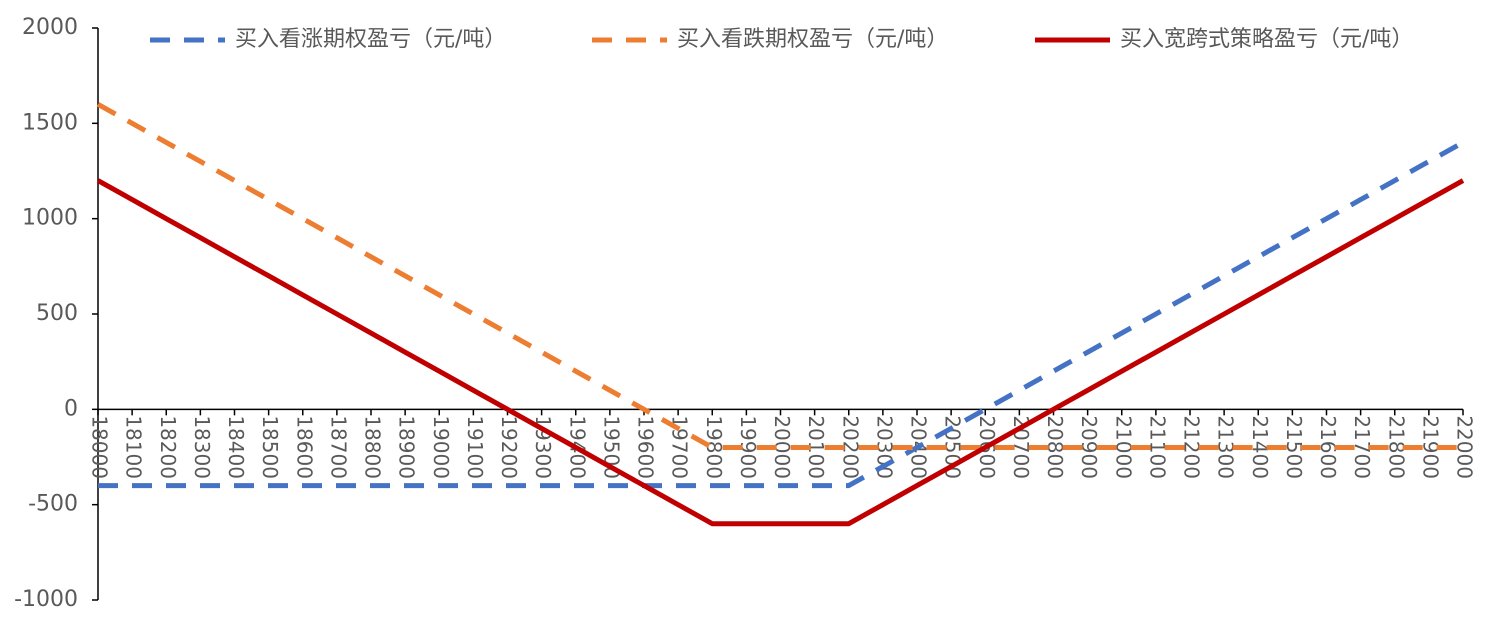 This screenshot has width=1485, height=630. Describe the element at coordinates (475, 447) in the screenshot. I see `x-tick-label: 19100` at that location.